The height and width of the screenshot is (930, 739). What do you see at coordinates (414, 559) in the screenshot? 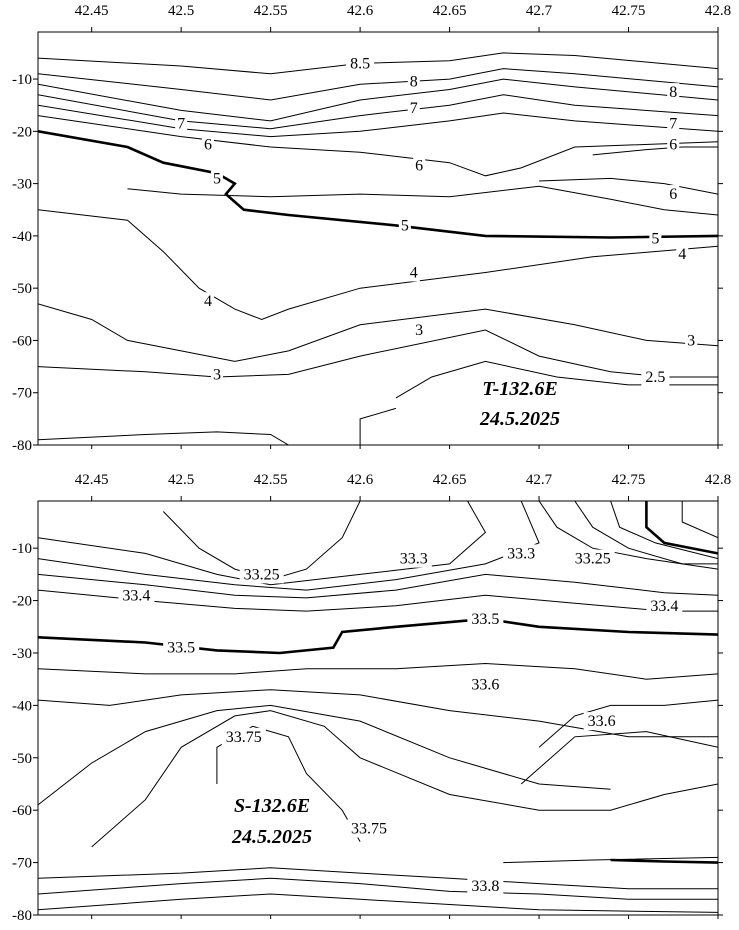
I see `s-contour-label-1: 33.3` at bounding box center [414, 559].